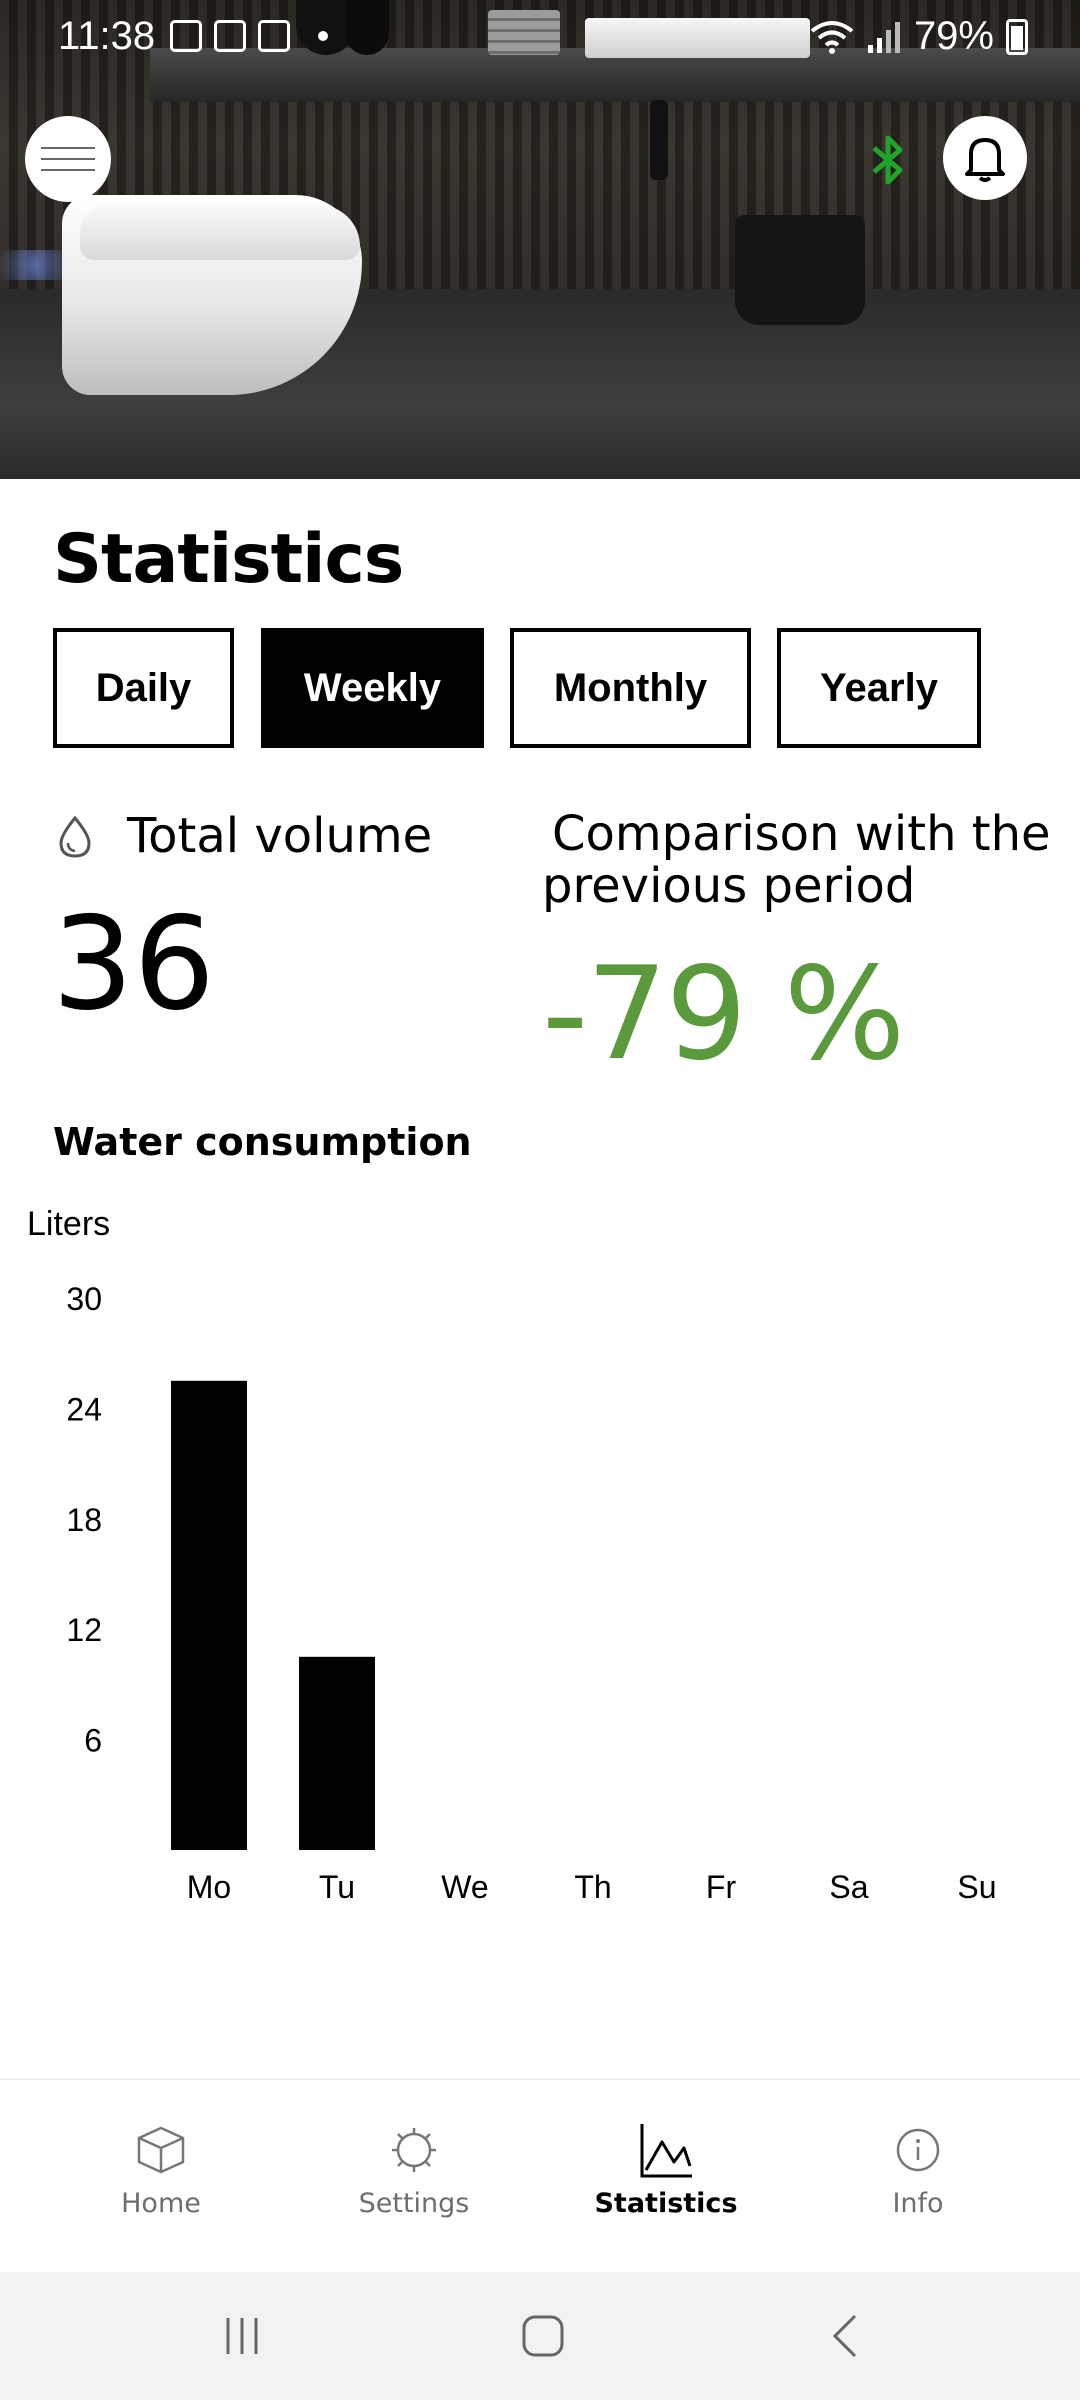 The image size is (1080, 2400). I want to click on recents-button, so click(242, 2336).